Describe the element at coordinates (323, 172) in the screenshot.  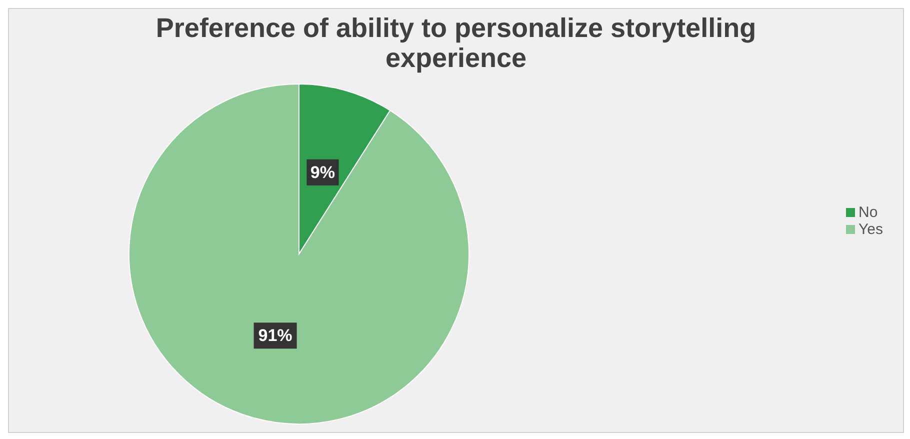
I see `data-label: 9%` at that location.